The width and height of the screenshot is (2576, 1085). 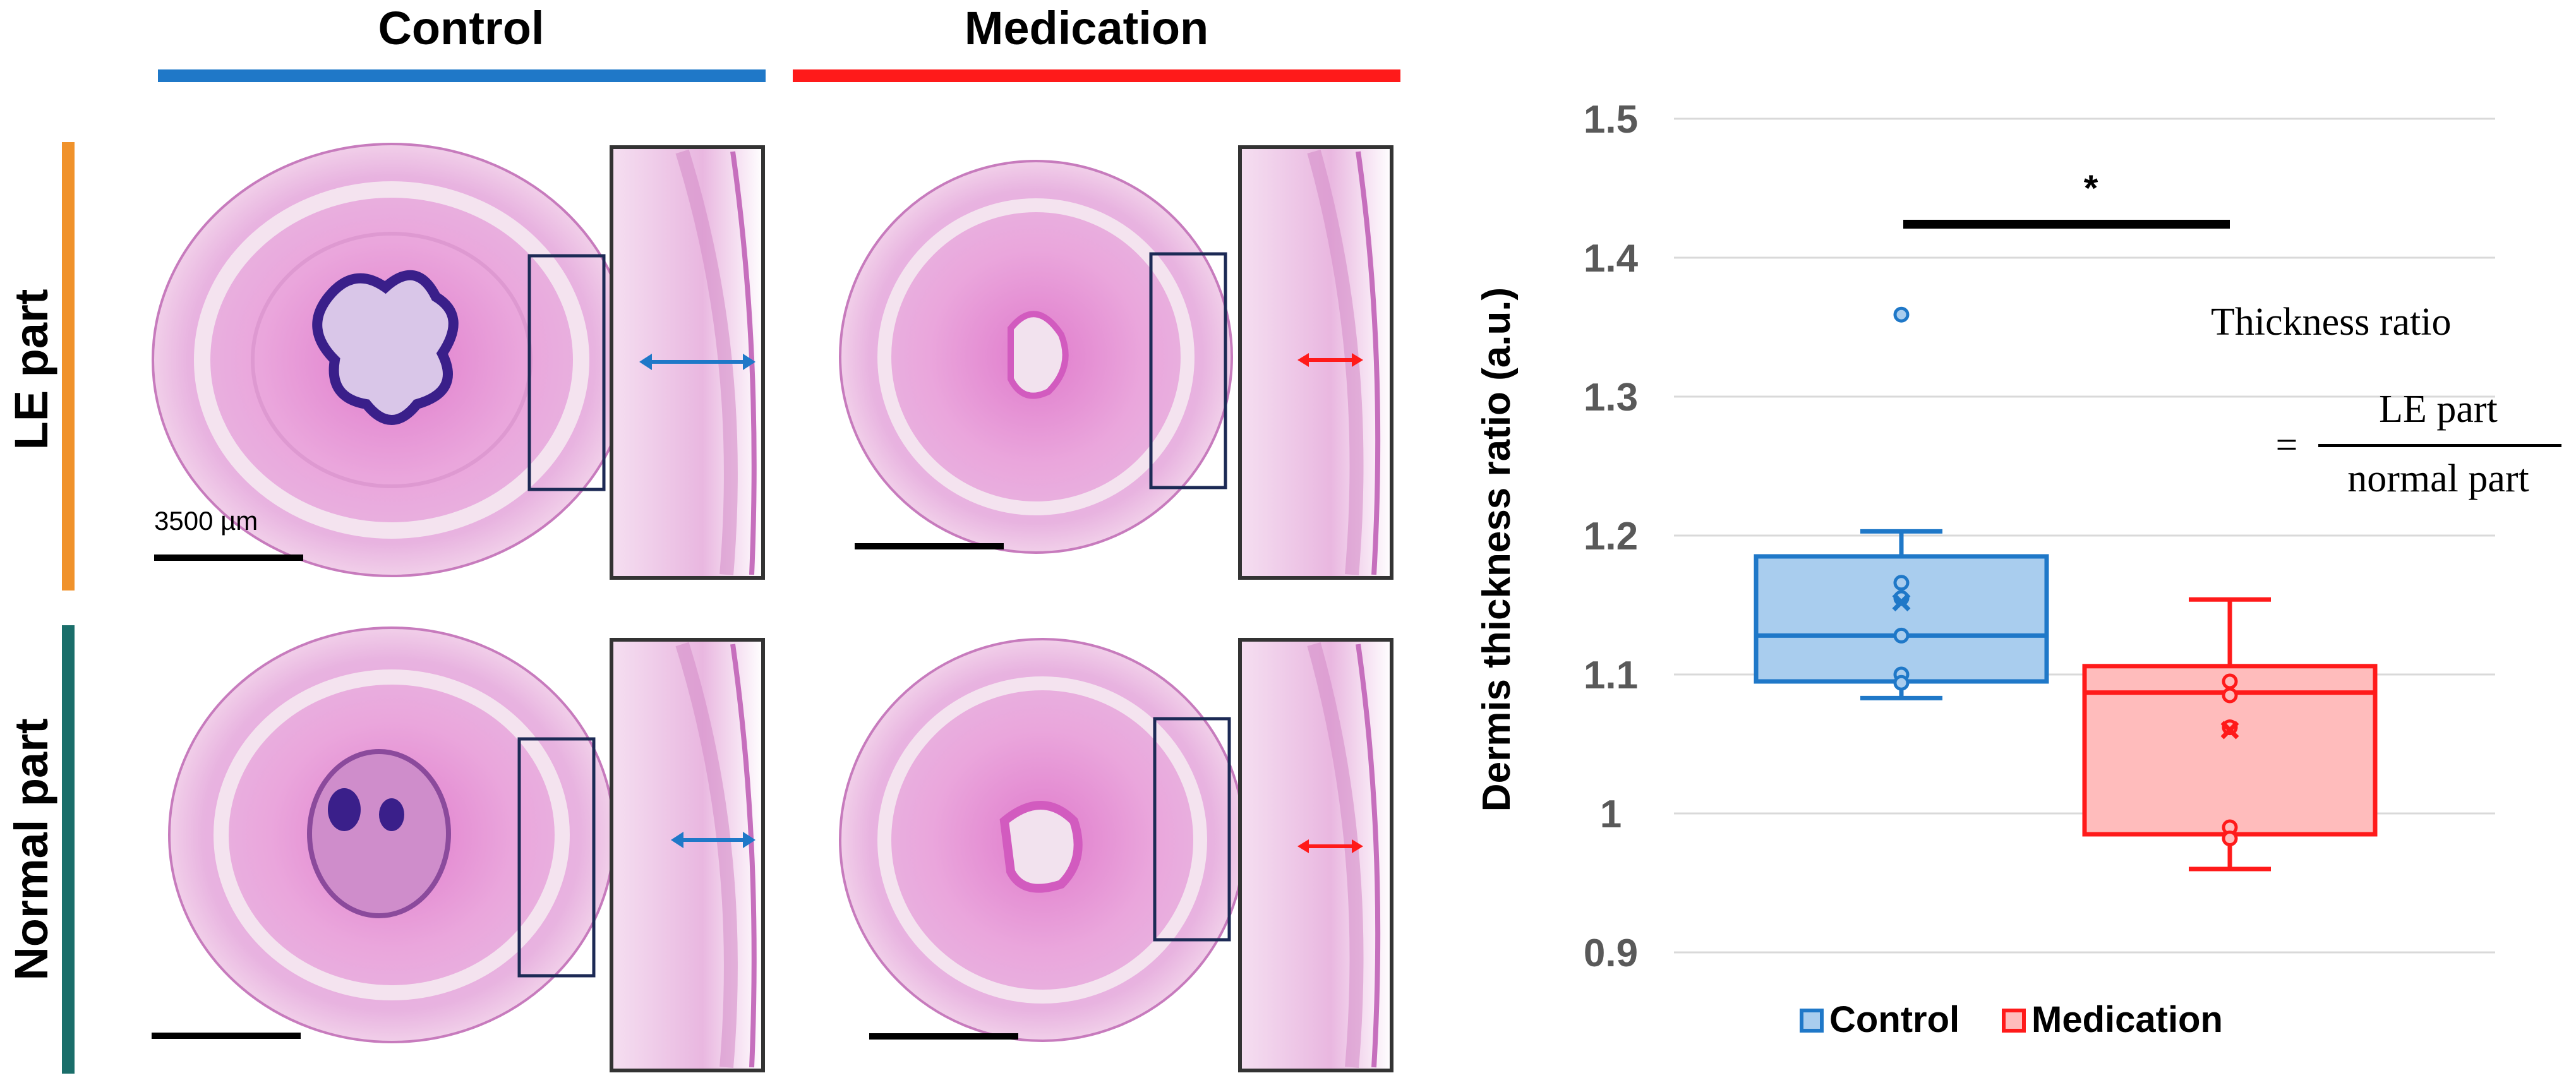 What do you see at coordinates (2127, 1019) in the screenshot?
I see `legend-label-medication: Medication` at bounding box center [2127, 1019].